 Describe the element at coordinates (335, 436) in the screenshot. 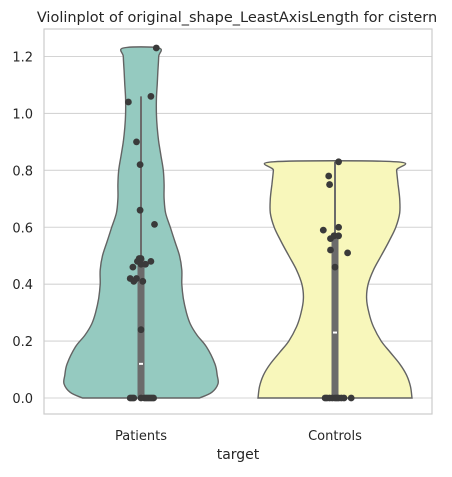

I see `x-tick-label-controls: Controls` at that location.